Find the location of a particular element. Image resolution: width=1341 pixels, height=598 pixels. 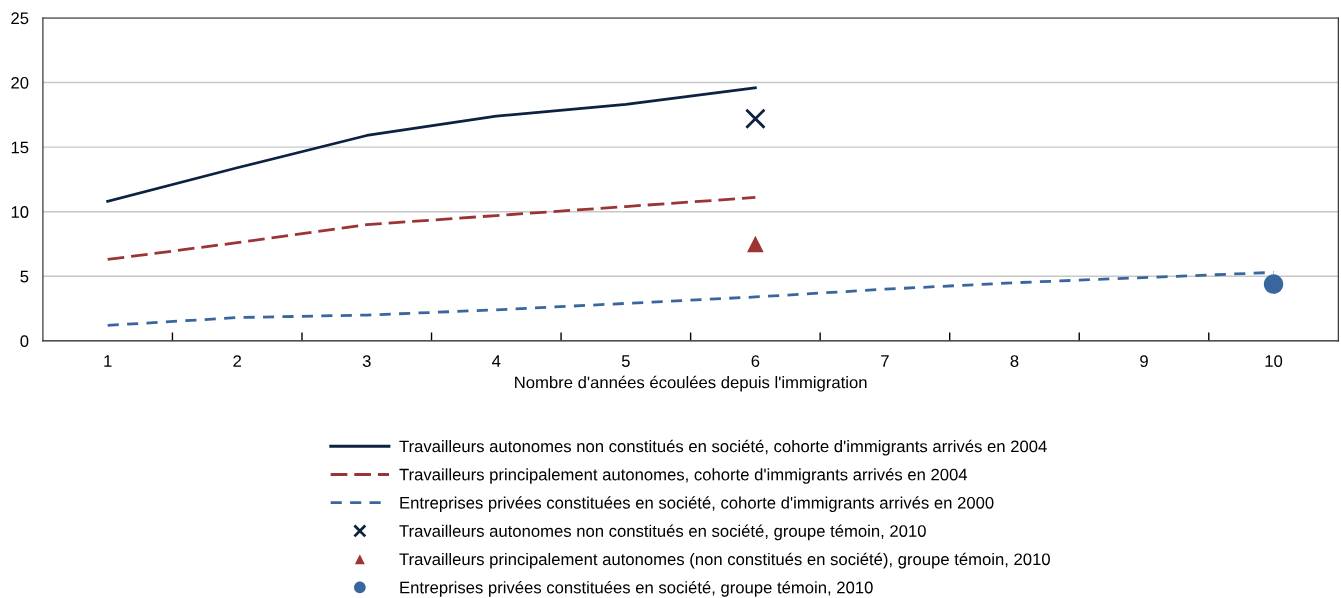

x-tick-label: 5 is located at coordinates (625, 361).